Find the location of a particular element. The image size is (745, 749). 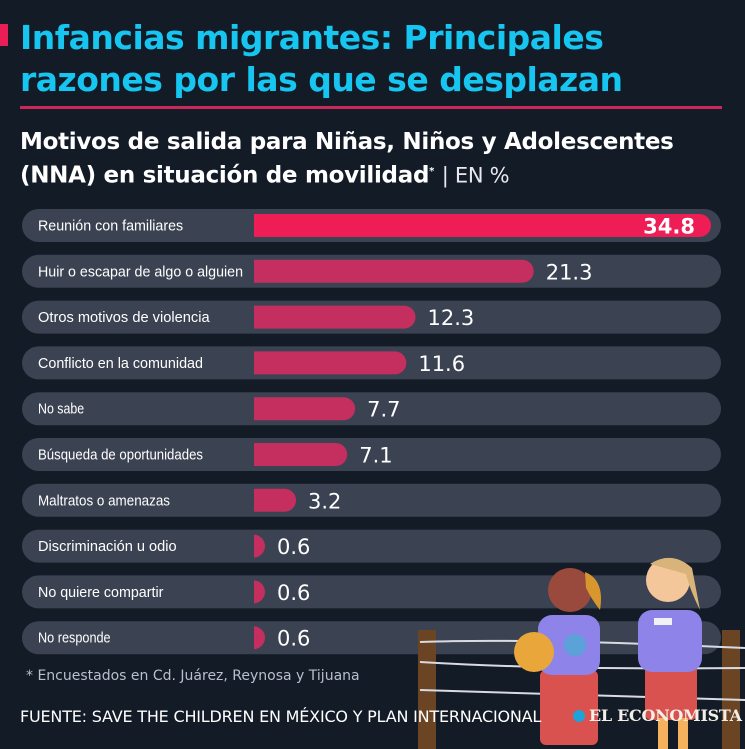

category-label: Maltratos o amenazas is located at coordinates (104, 501).